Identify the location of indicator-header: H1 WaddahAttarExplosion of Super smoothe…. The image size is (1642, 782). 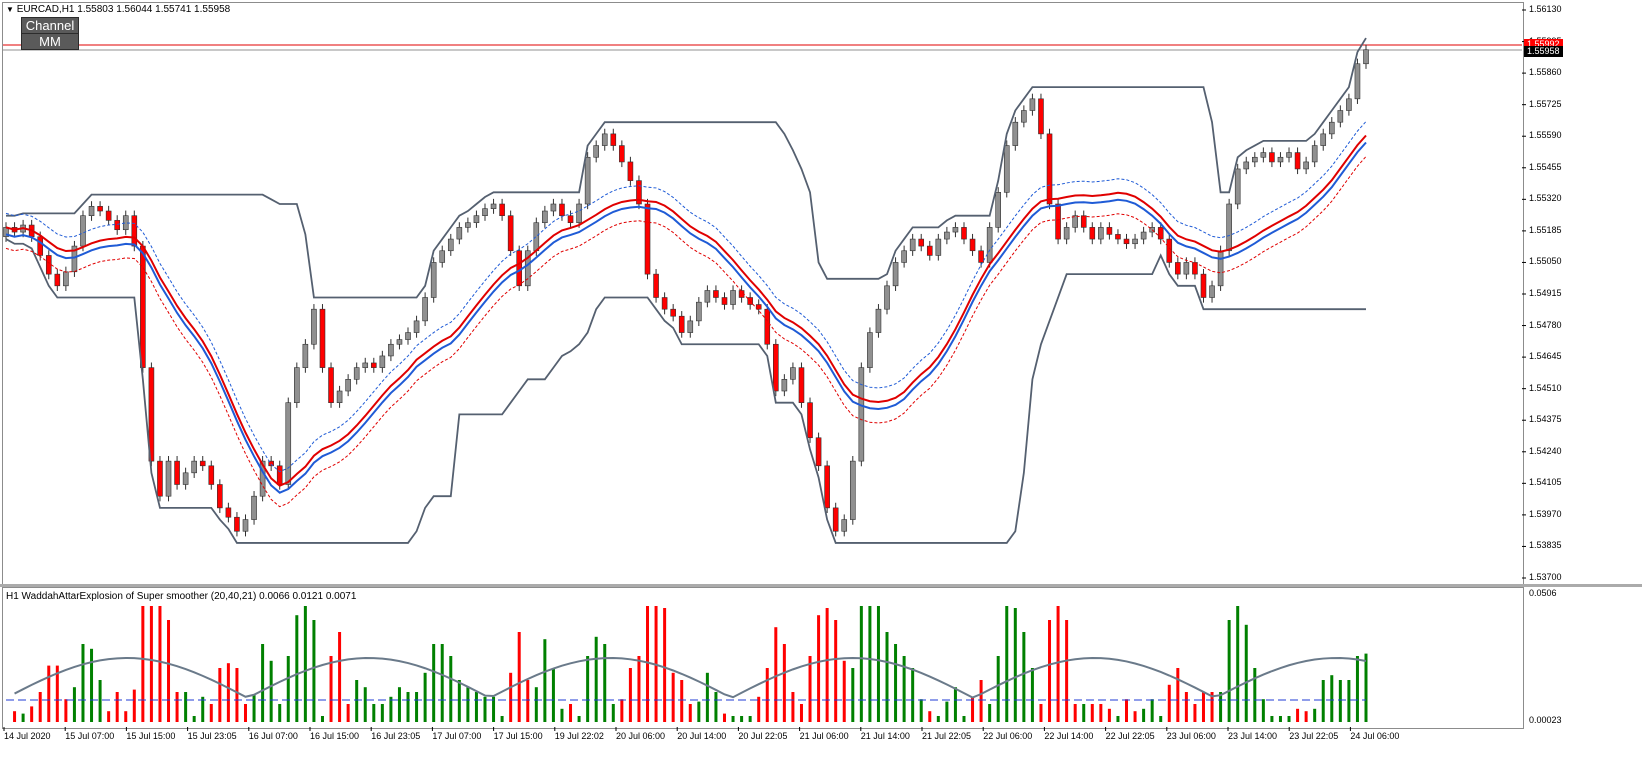
(181, 596).